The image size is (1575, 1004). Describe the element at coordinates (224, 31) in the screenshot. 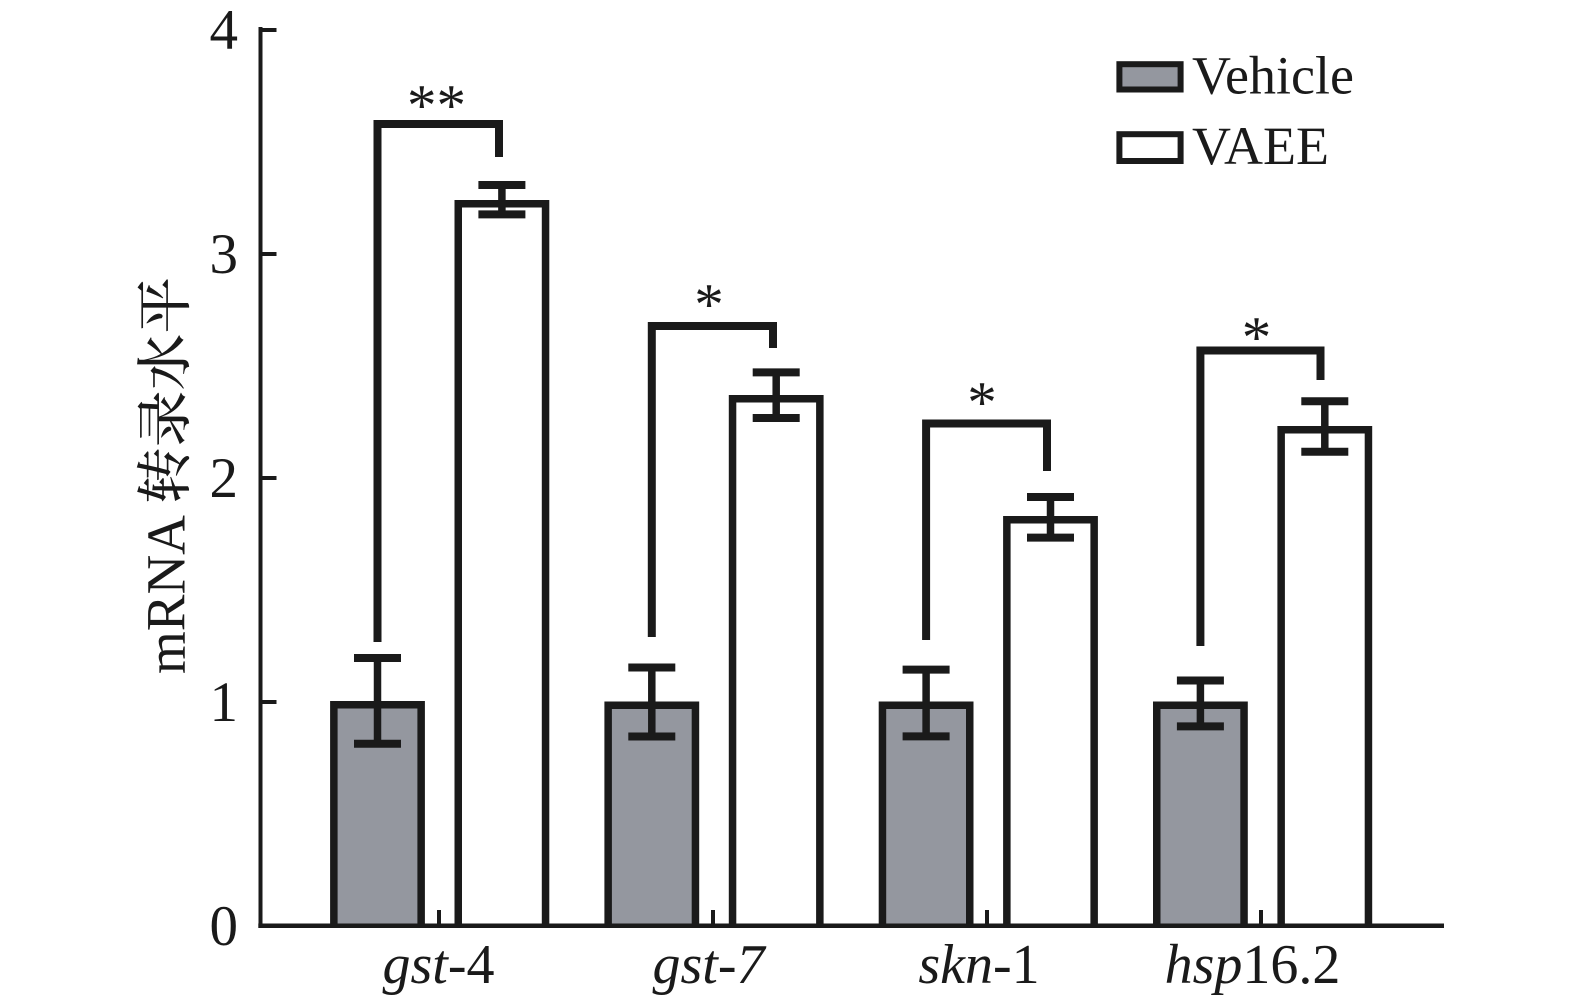

I see `svg-text: 4` at that location.